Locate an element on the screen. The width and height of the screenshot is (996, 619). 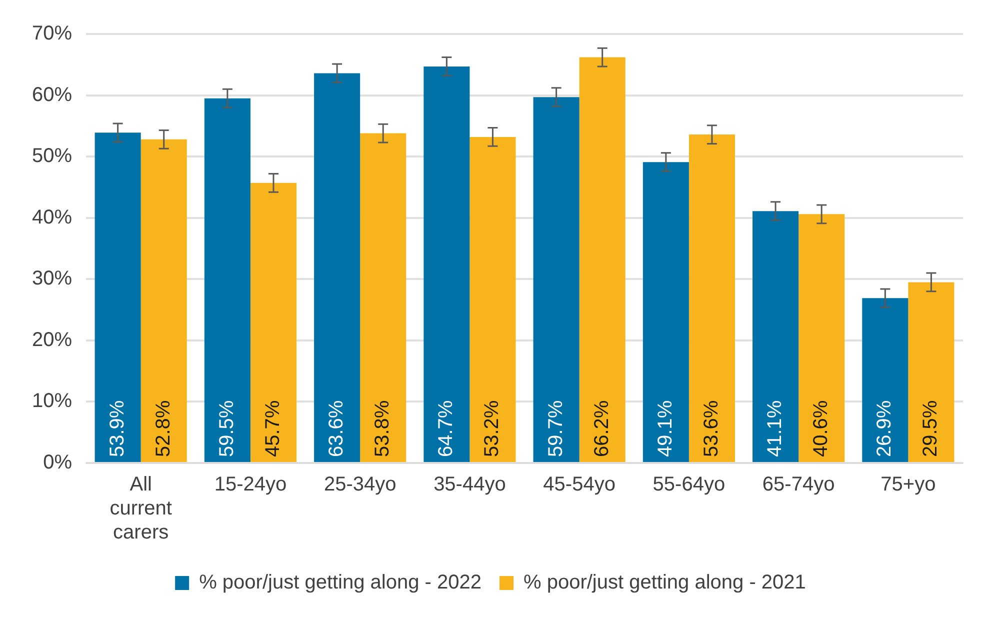
data-label: 45.7% is located at coordinates (273, 428).